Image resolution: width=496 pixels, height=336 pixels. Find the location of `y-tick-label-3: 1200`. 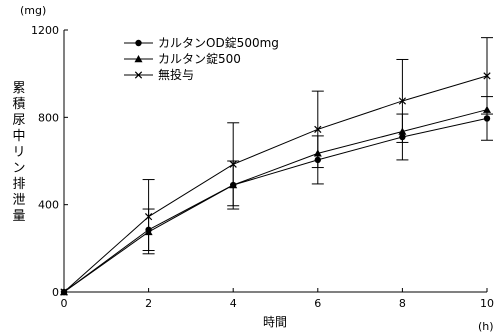

y-tick-label-3: 1200 is located at coordinates (45, 30).